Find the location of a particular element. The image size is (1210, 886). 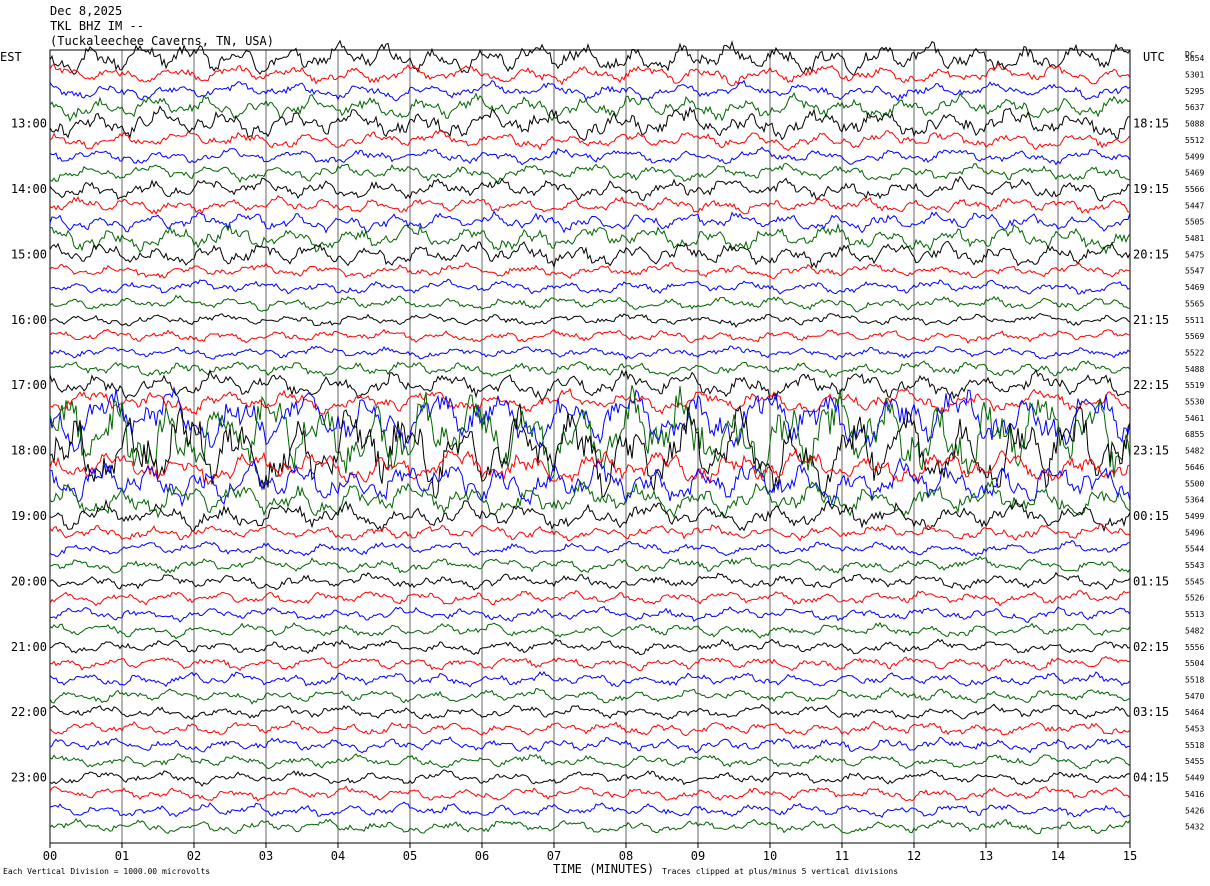

utc-hour-label: 20:15 is located at coordinates (1151, 254).